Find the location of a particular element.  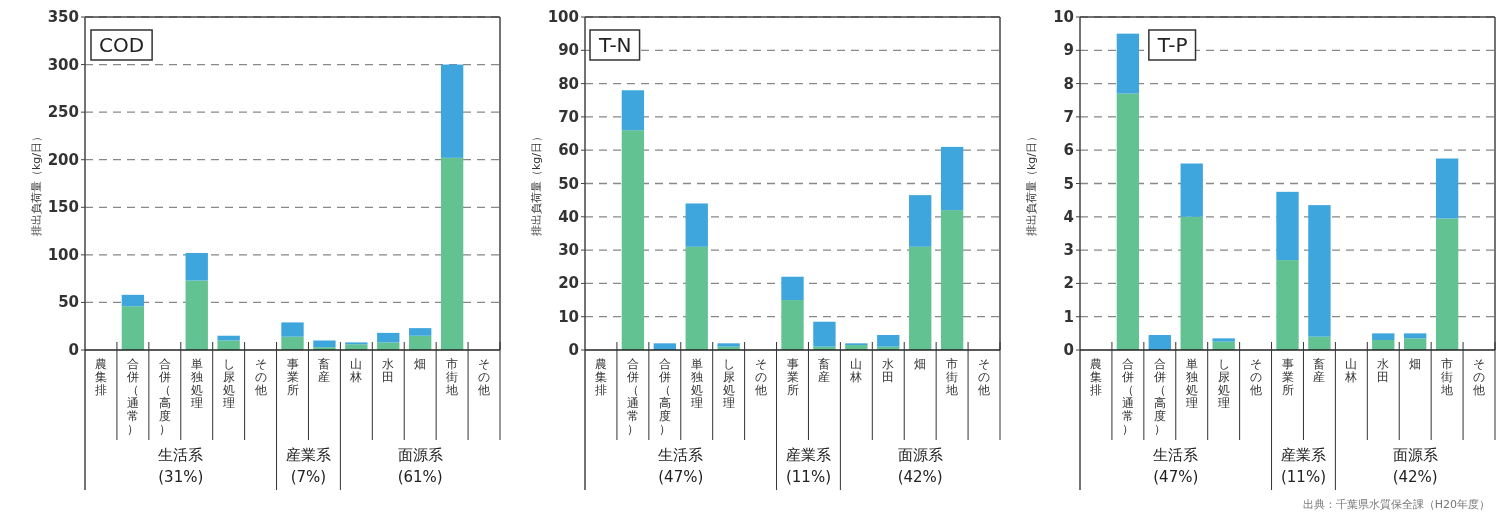

y-tick-label: 3 is located at coordinates (1068, 250).